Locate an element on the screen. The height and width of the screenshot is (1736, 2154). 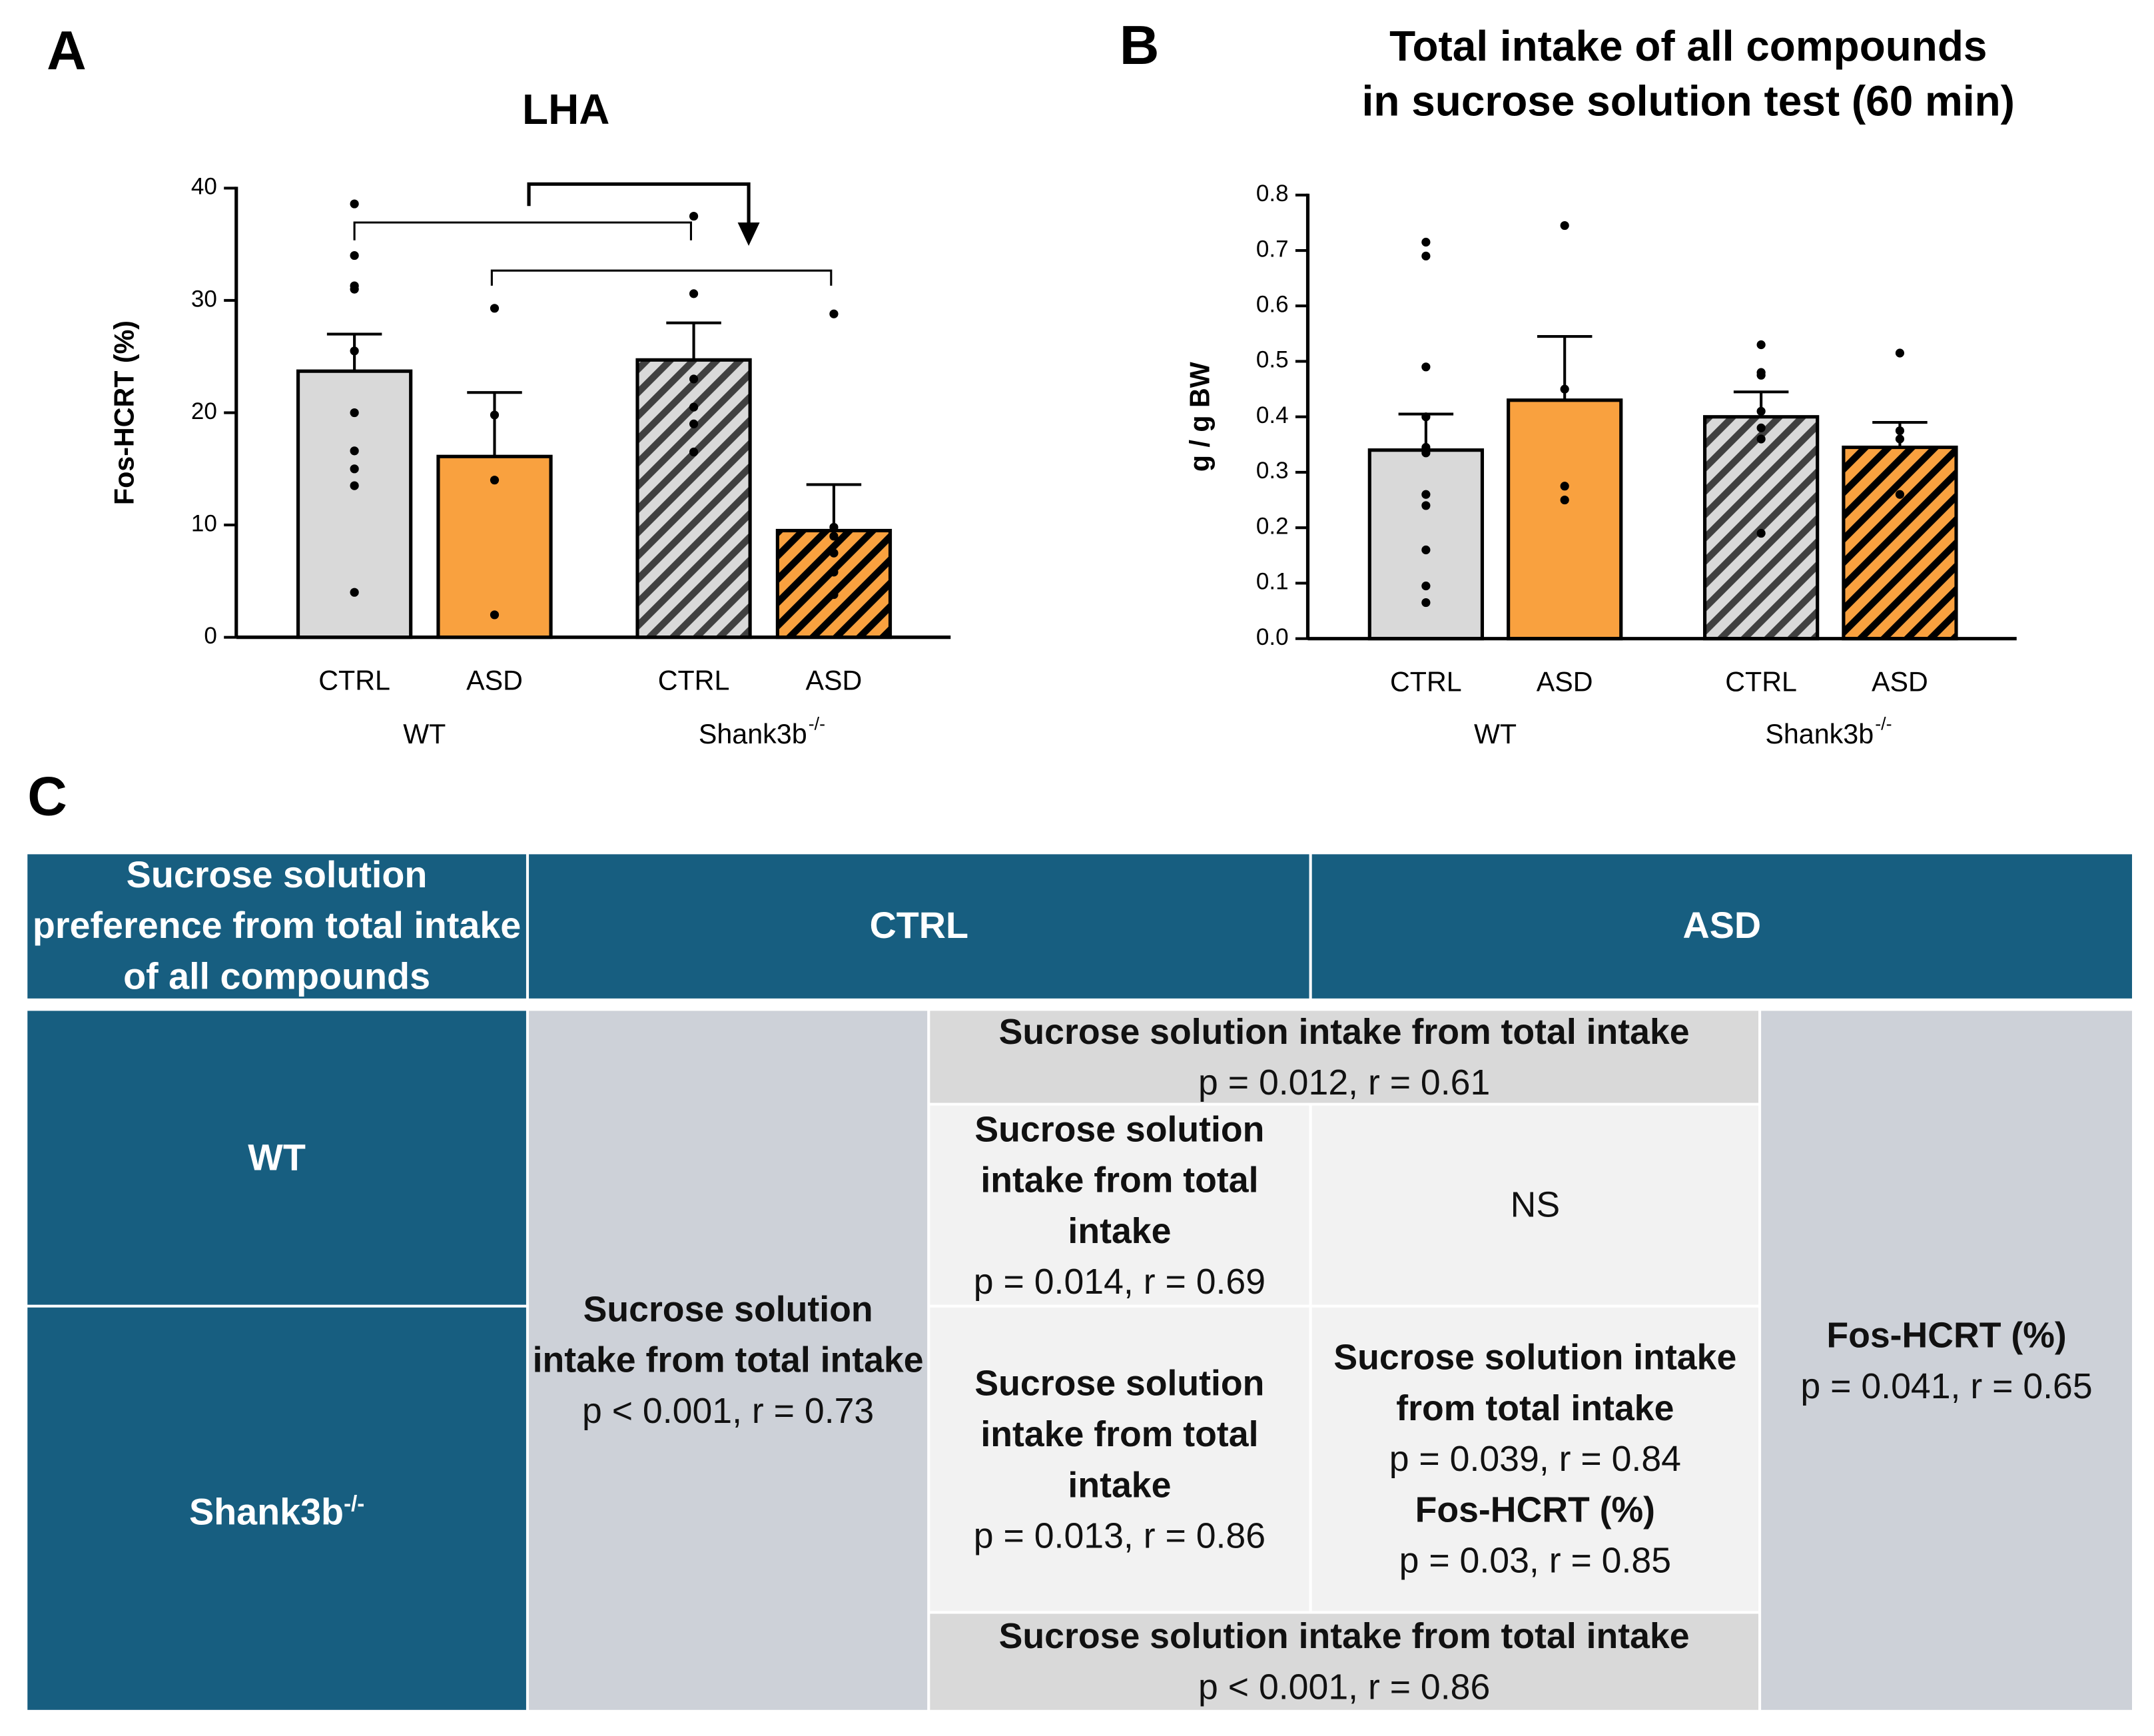
table-cell: Fos-HCRT (%) p = 0.041, r = 0.65 is located at coordinates (1946, 1360).